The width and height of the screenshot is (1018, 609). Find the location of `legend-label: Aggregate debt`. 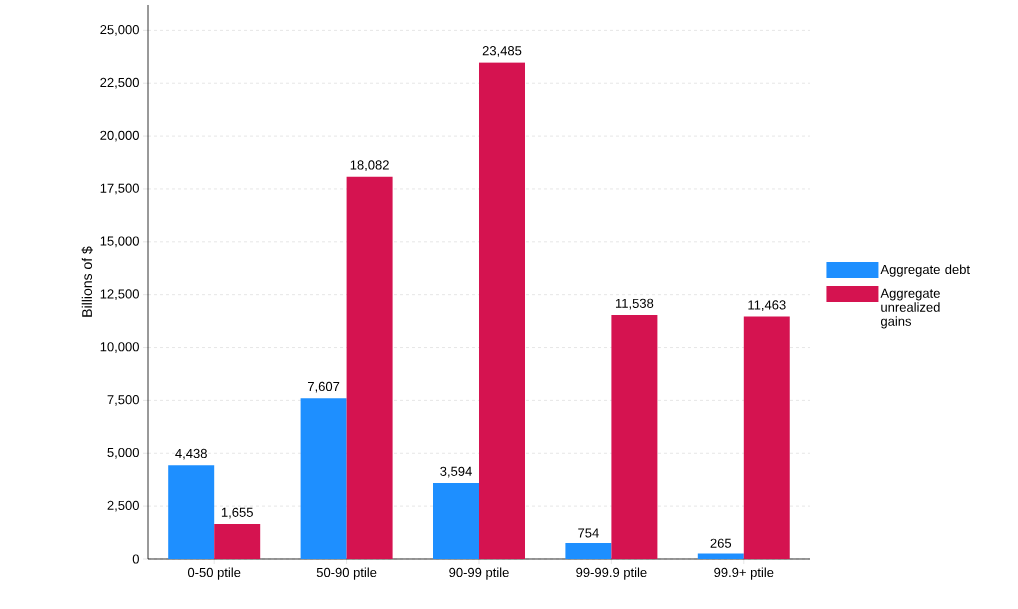

legend-label: Aggregate debt is located at coordinates (925, 270).